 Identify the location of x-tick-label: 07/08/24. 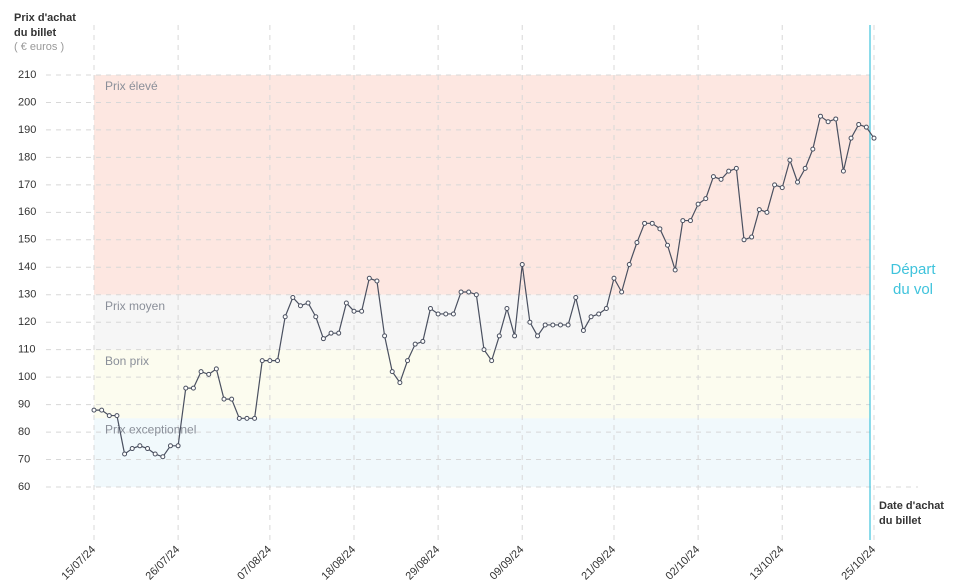
(254, 563).